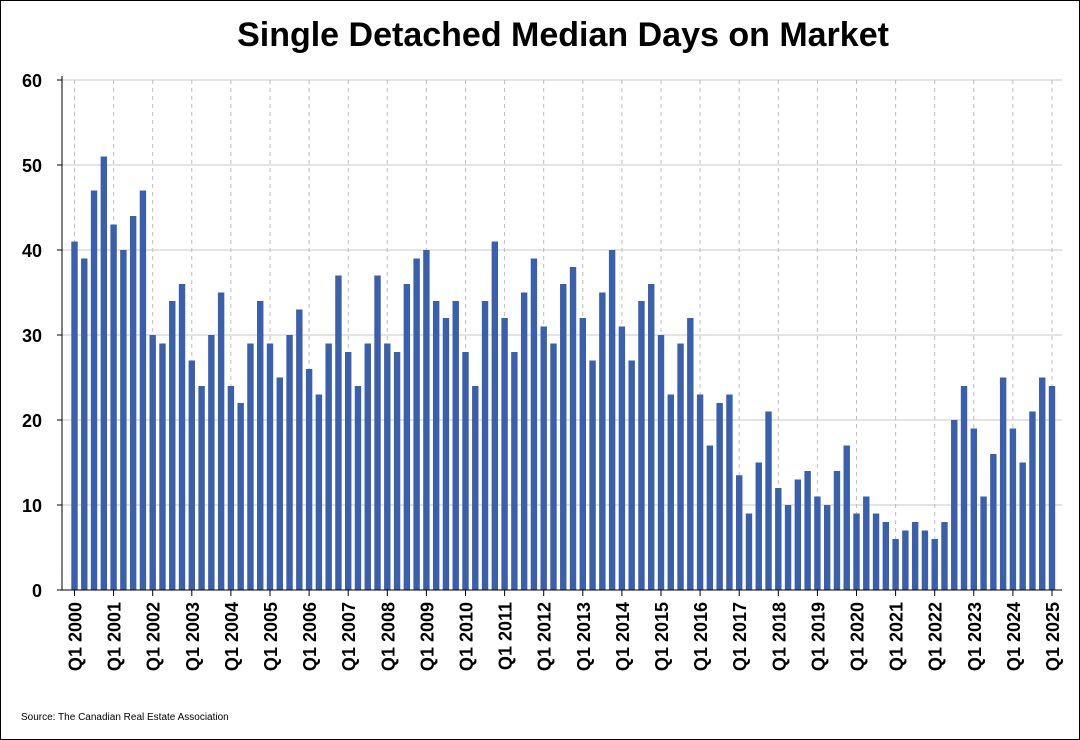  What do you see at coordinates (690, 454) in the screenshot?
I see `bar: Q4 2015: 32` at bounding box center [690, 454].